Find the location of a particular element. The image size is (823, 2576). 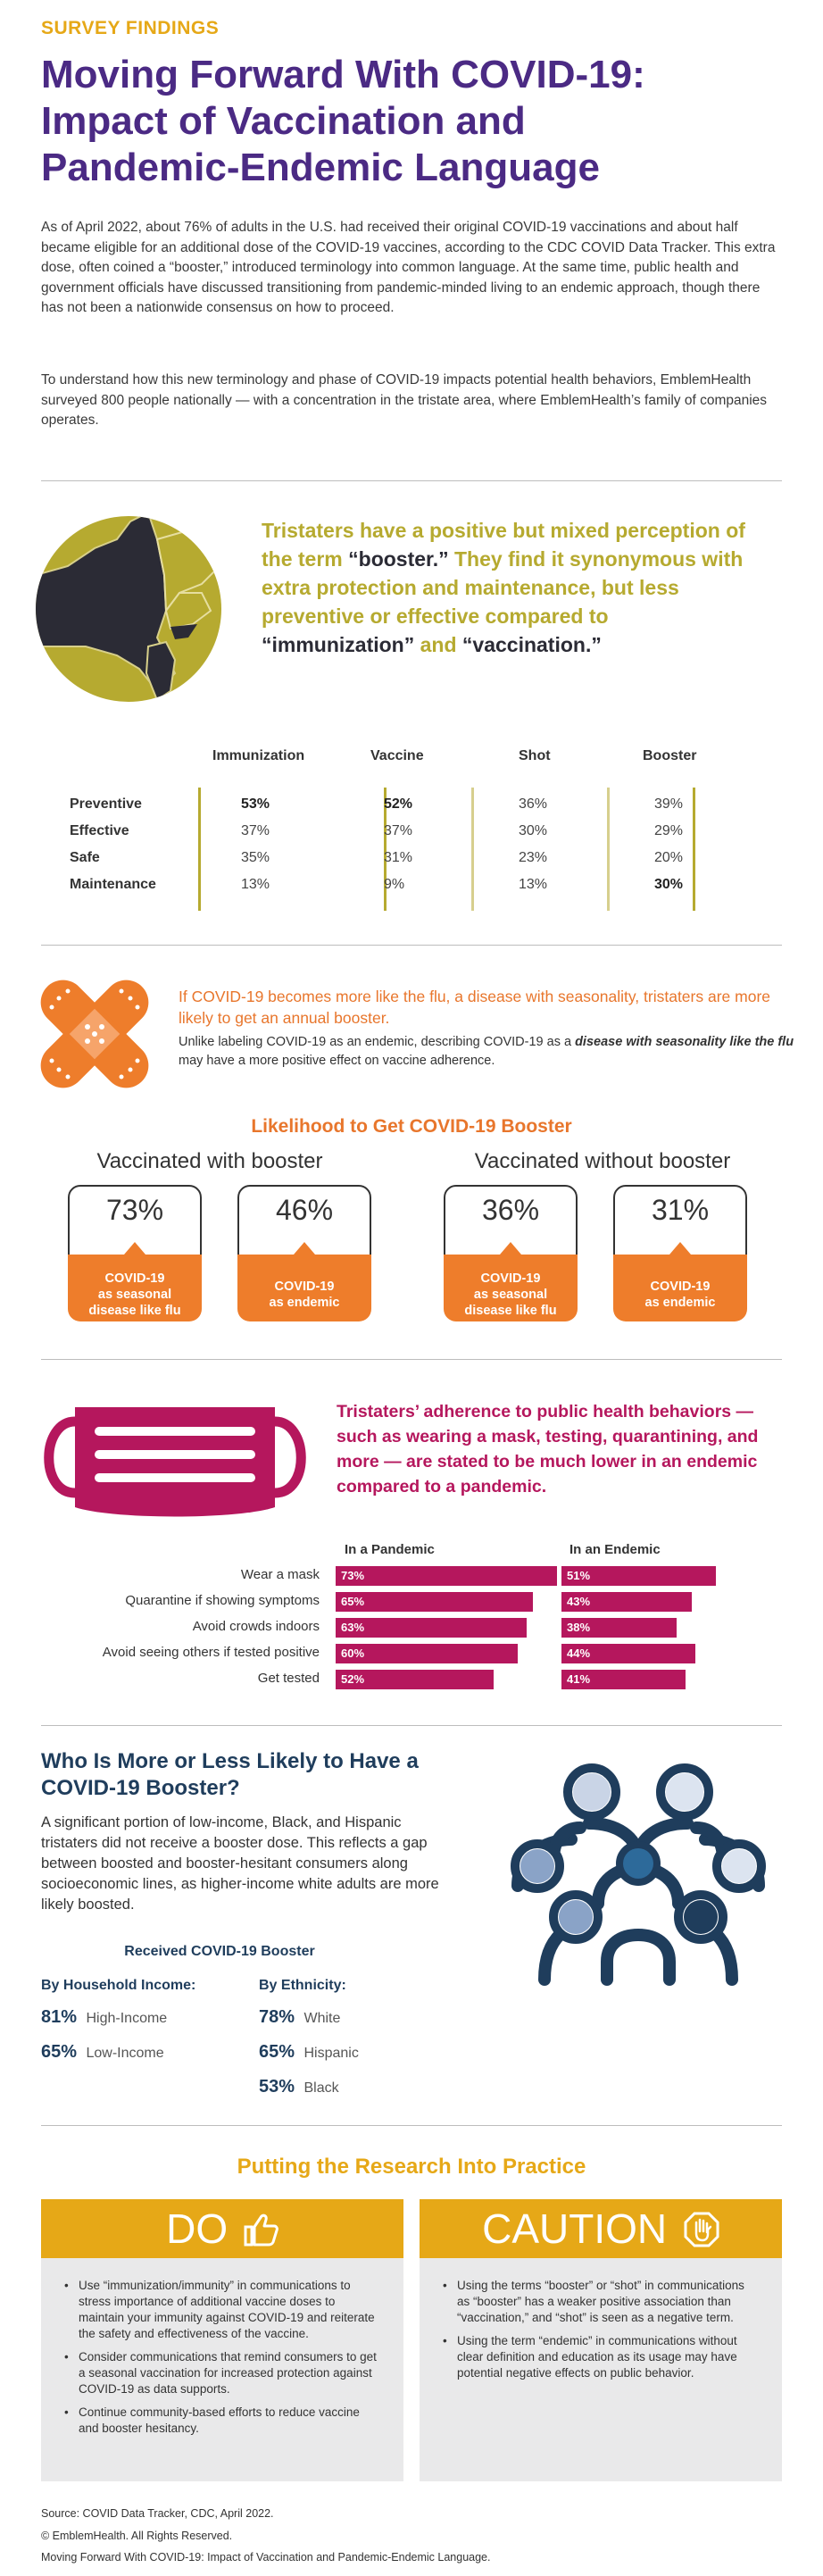

bar-value: 41% is located at coordinates (579, 1679).